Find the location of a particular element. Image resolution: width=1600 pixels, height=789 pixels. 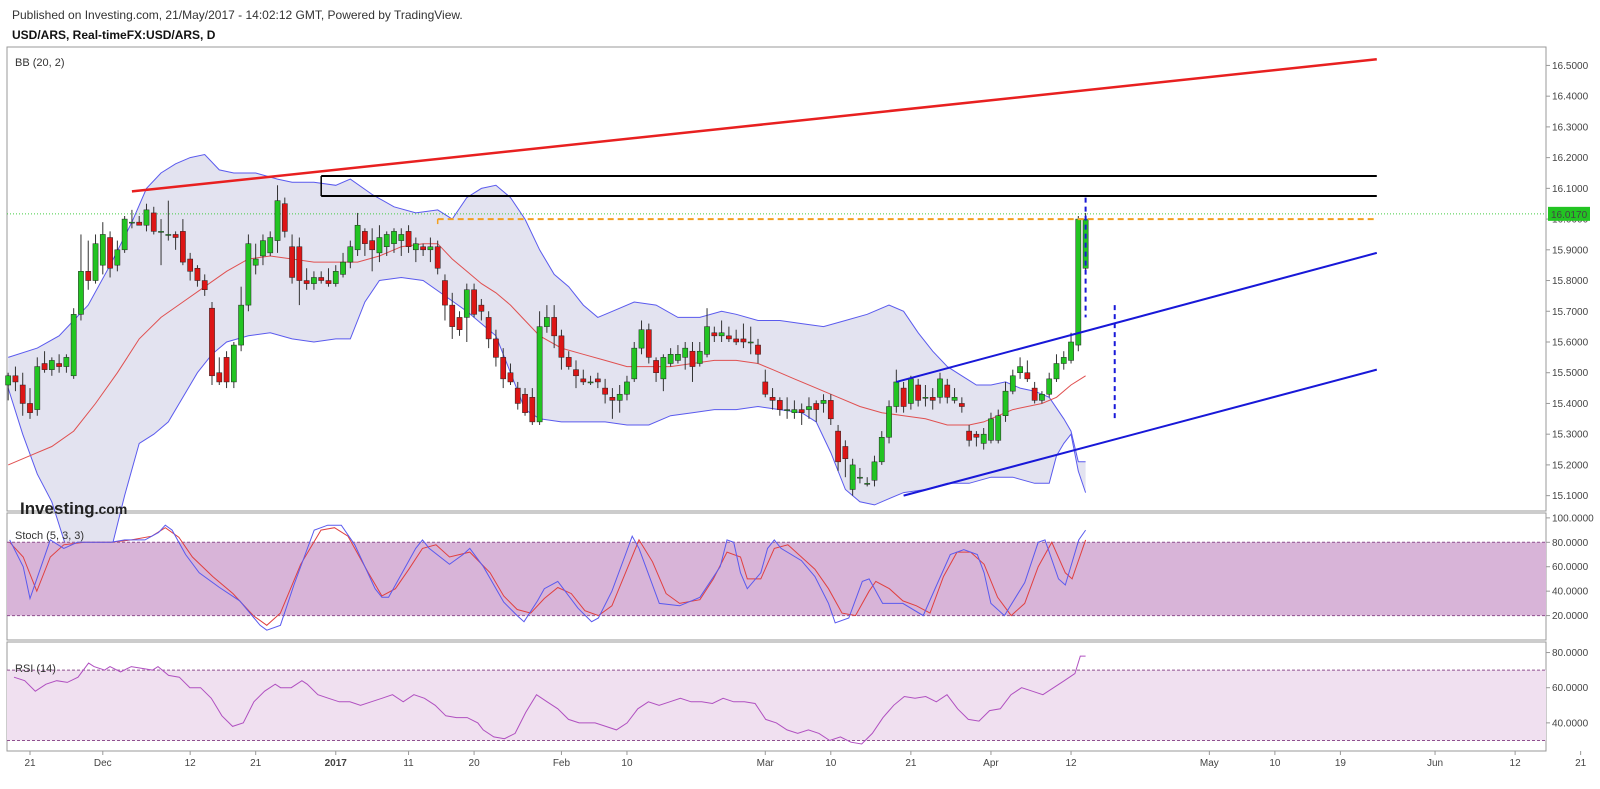

price-tick-label: 15.6000 is located at coordinates (1570, 342).